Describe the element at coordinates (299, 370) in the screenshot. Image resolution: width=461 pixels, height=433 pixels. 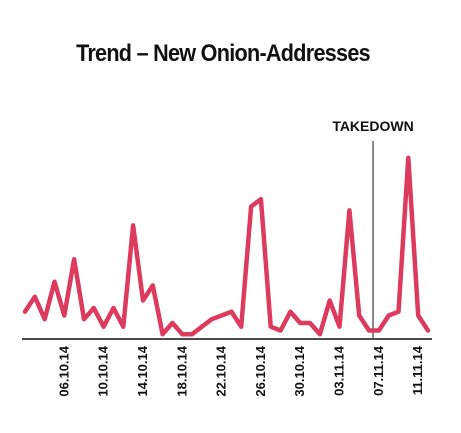
I see `x-tick-label: 30.10.14` at that location.